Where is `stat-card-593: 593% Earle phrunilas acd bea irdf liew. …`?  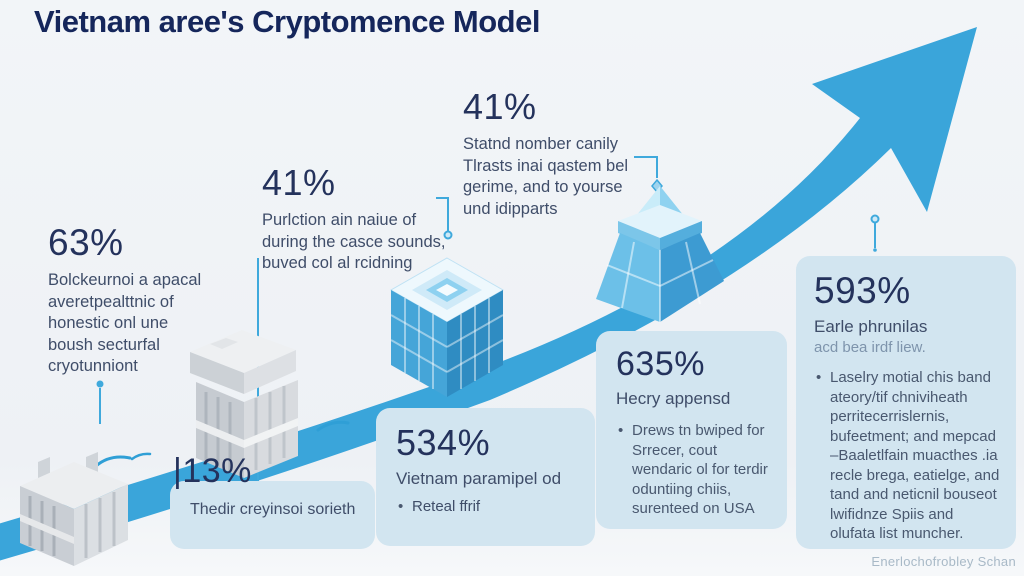 stat-card-593: 593% Earle phrunilas acd bea irdf liew. … is located at coordinates (906, 402).